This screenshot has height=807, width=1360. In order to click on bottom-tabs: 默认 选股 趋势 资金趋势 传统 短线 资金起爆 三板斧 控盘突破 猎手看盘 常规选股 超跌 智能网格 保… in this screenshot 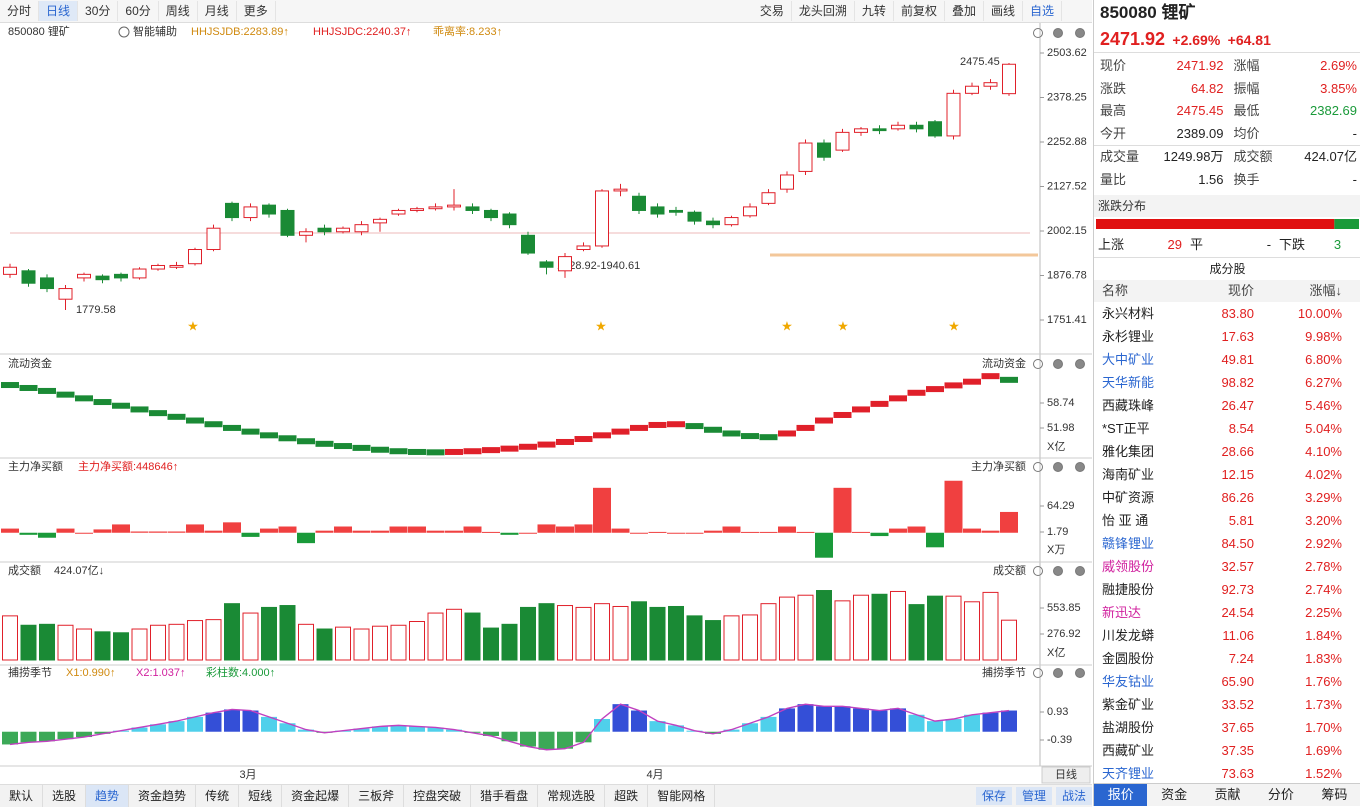, I will do `click(546, 795)`.